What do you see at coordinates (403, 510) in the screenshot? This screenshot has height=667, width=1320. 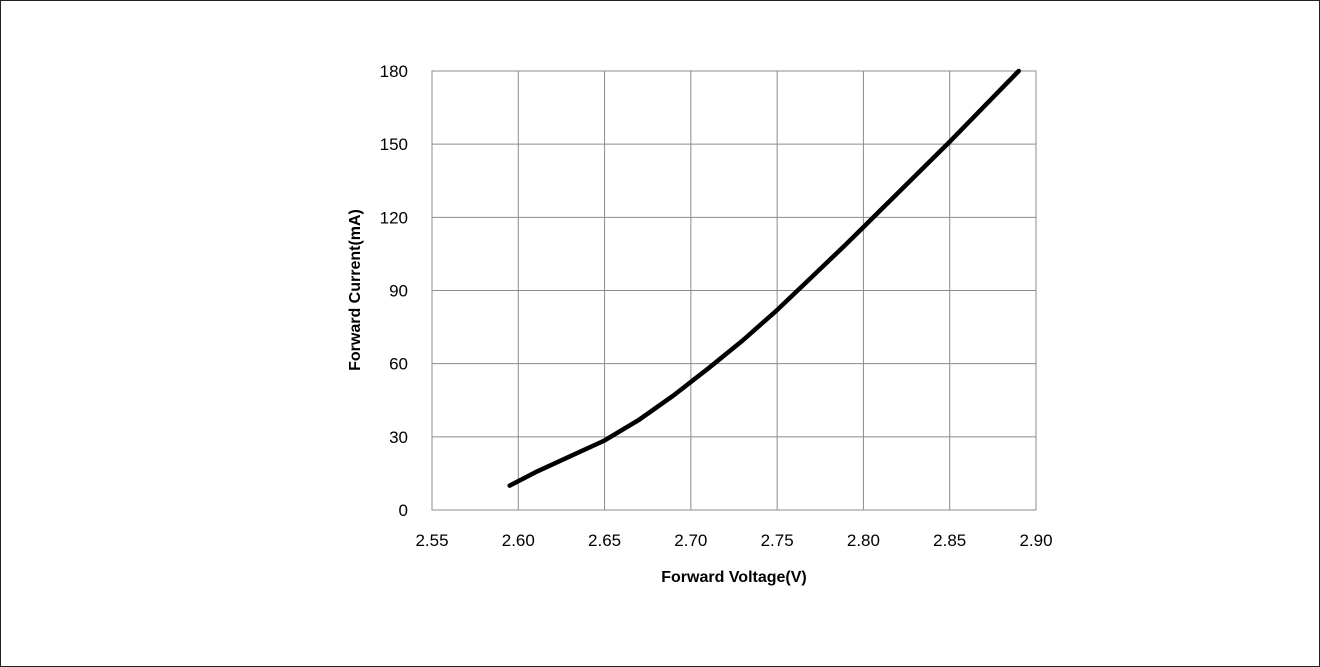 I see `y-tick-label: 0` at bounding box center [403, 510].